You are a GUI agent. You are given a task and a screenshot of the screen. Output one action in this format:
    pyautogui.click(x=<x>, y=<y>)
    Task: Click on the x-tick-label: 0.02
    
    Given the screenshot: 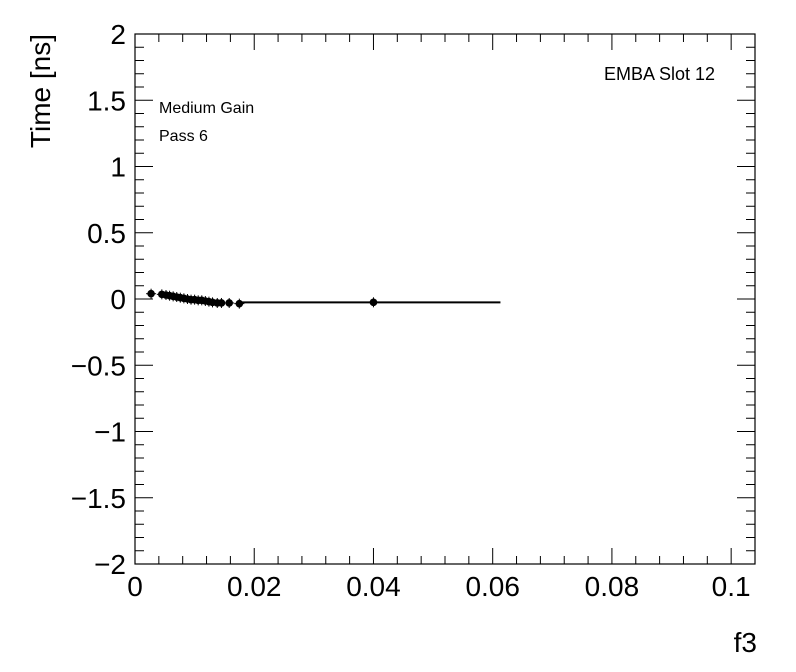 What is the action you would take?
    pyautogui.click(x=254, y=586)
    